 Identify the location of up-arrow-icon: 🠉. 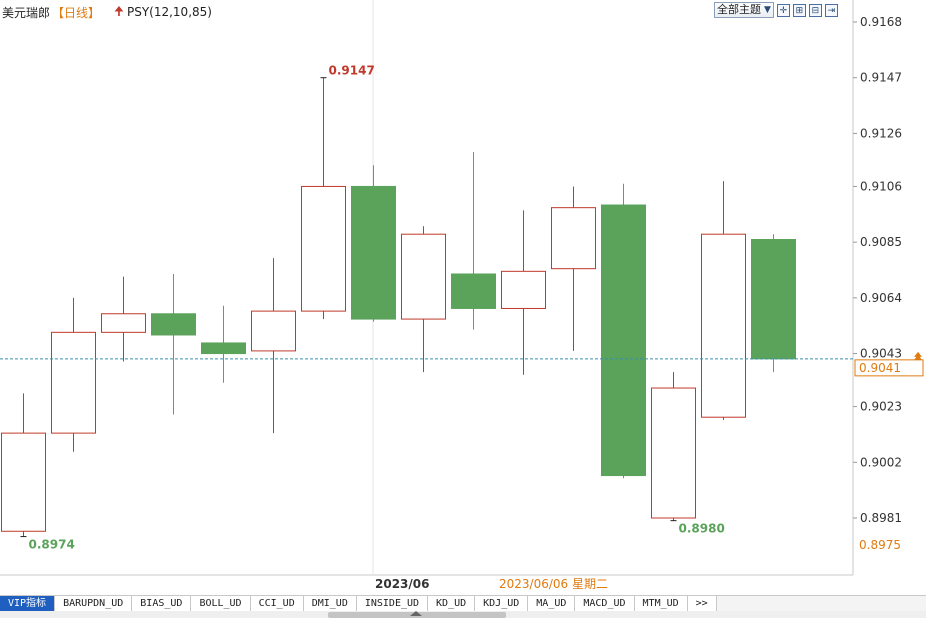
(119, 10).